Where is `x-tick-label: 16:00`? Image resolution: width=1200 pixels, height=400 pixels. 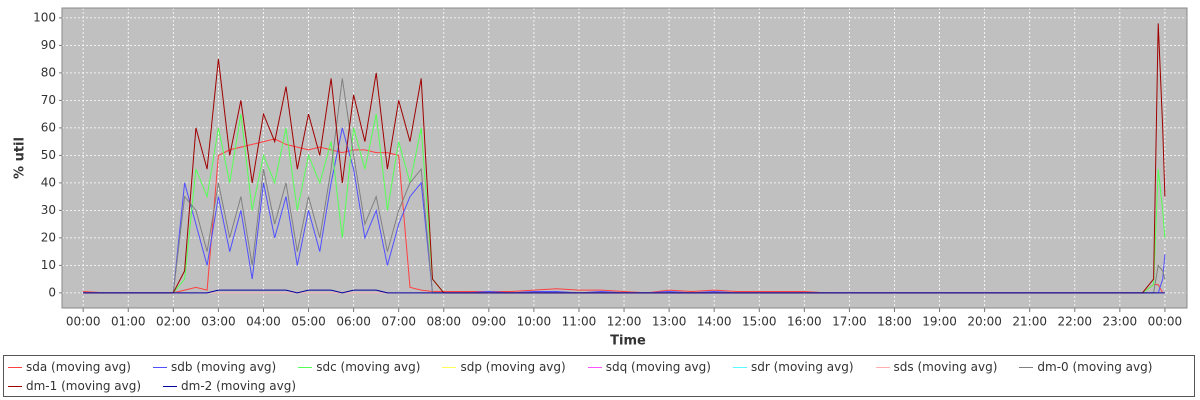 x-tick-label: 16:00 is located at coordinates (804, 322).